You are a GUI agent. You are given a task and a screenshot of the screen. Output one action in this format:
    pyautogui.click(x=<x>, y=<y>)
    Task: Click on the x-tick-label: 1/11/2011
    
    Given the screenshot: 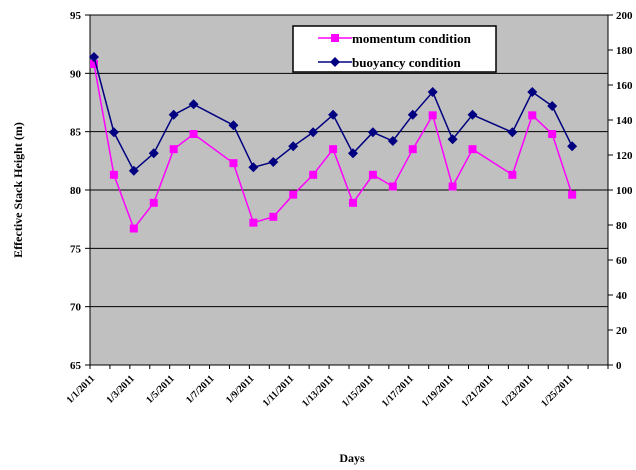 What is the action you would take?
    pyautogui.click(x=279, y=391)
    